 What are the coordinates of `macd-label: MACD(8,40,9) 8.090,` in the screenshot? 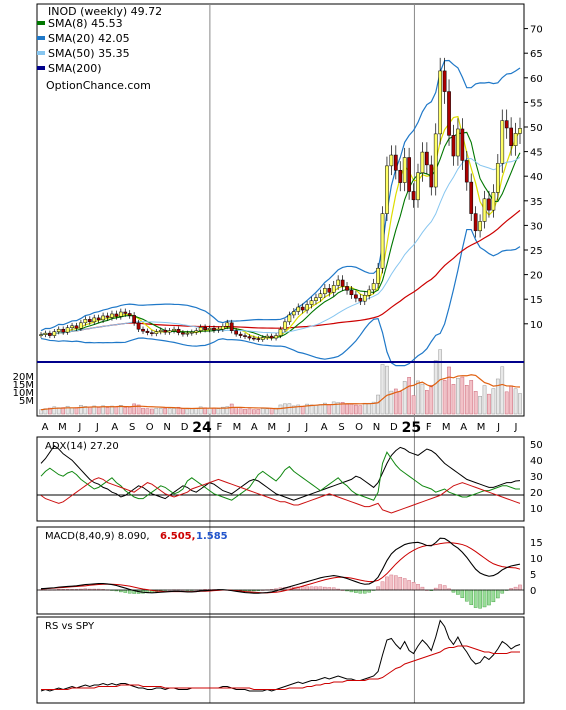 It's located at (97, 536).